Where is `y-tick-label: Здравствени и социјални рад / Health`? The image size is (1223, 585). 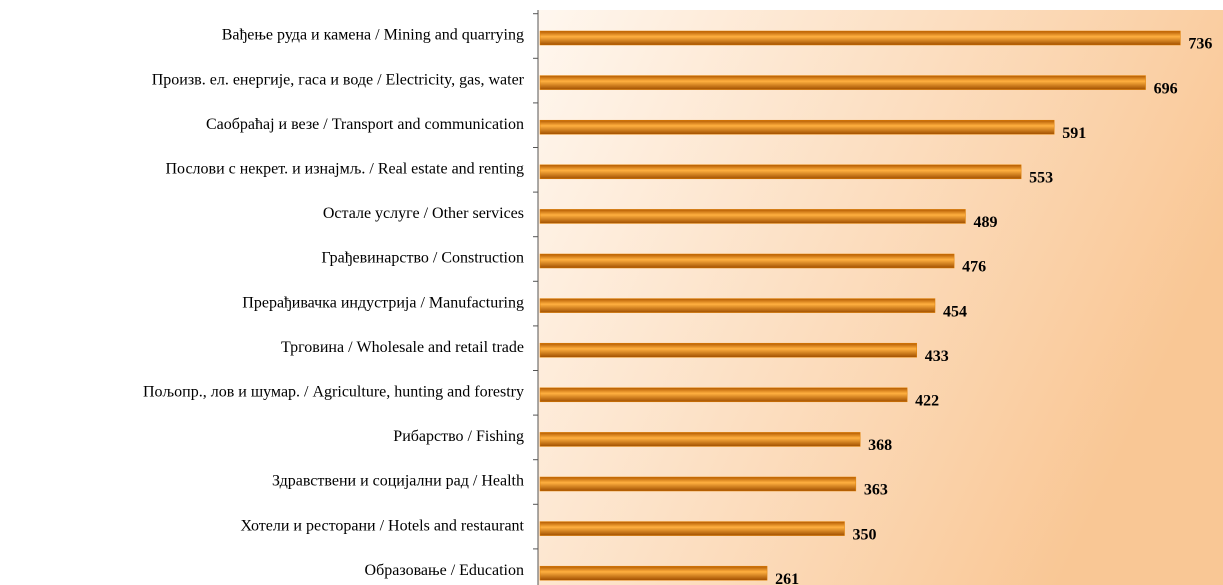
y-tick-label: Здравствени и социјални рад / Health is located at coordinates (398, 481).